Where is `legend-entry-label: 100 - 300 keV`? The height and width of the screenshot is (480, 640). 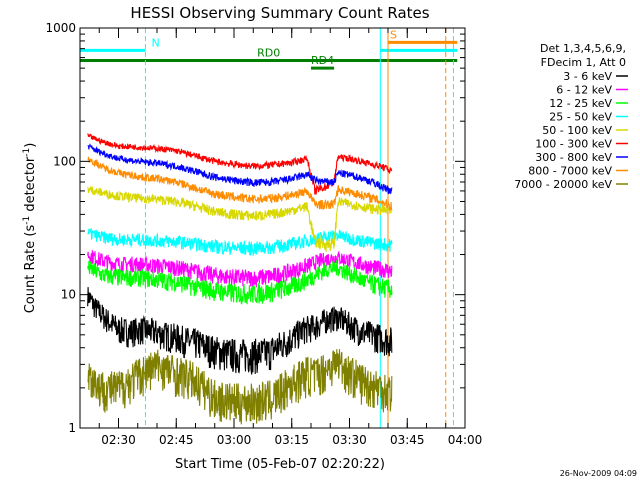
legend-entry-label: 100 - 300 keV is located at coordinates (573, 144).